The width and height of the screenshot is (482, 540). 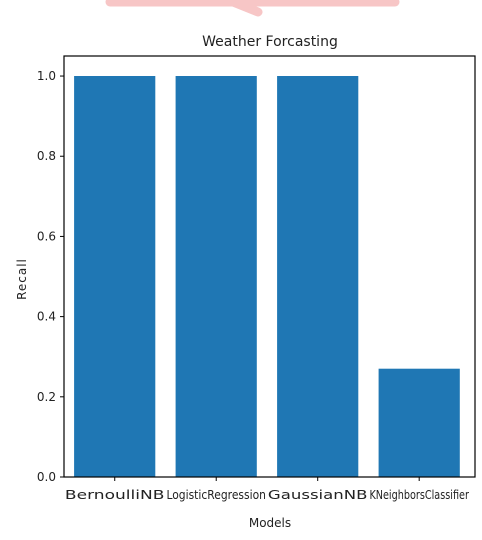 What do you see at coordinates (318, 276) in the screenshot?
I see `bar-gaussiannb` at bounding box center [318, 276].